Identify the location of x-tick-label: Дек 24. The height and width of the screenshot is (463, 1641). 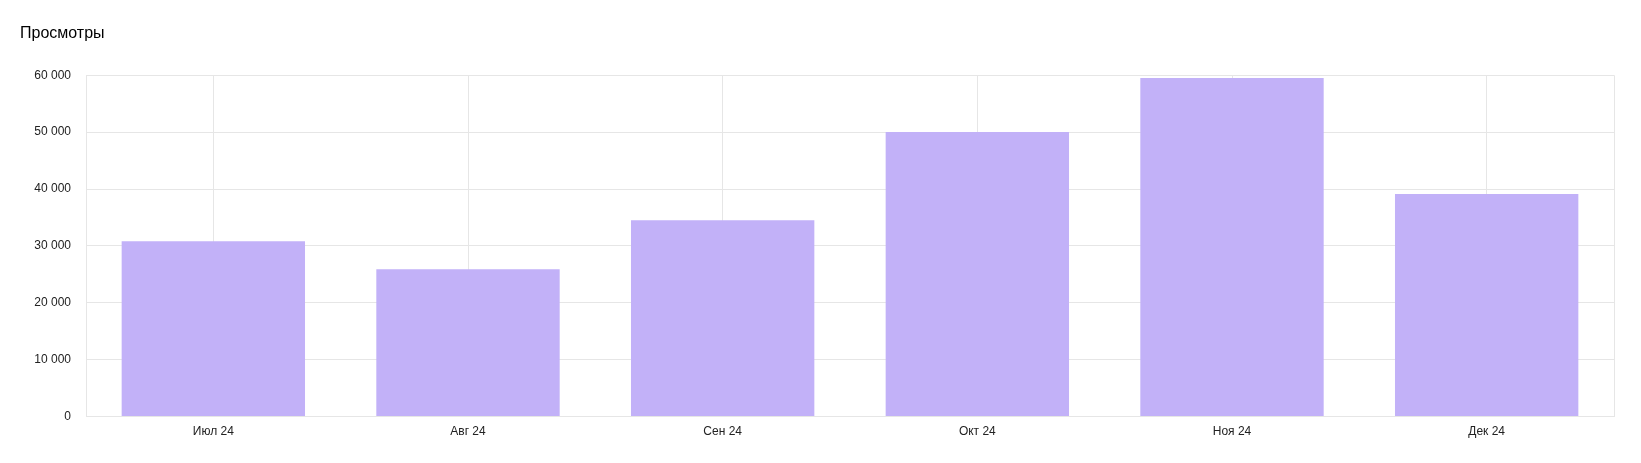
(1487, 431).